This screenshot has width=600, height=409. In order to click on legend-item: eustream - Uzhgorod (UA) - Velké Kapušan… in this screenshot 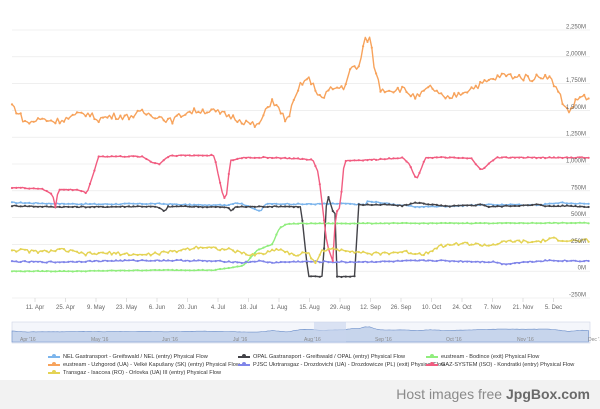, I will do `click(144, 365)`.